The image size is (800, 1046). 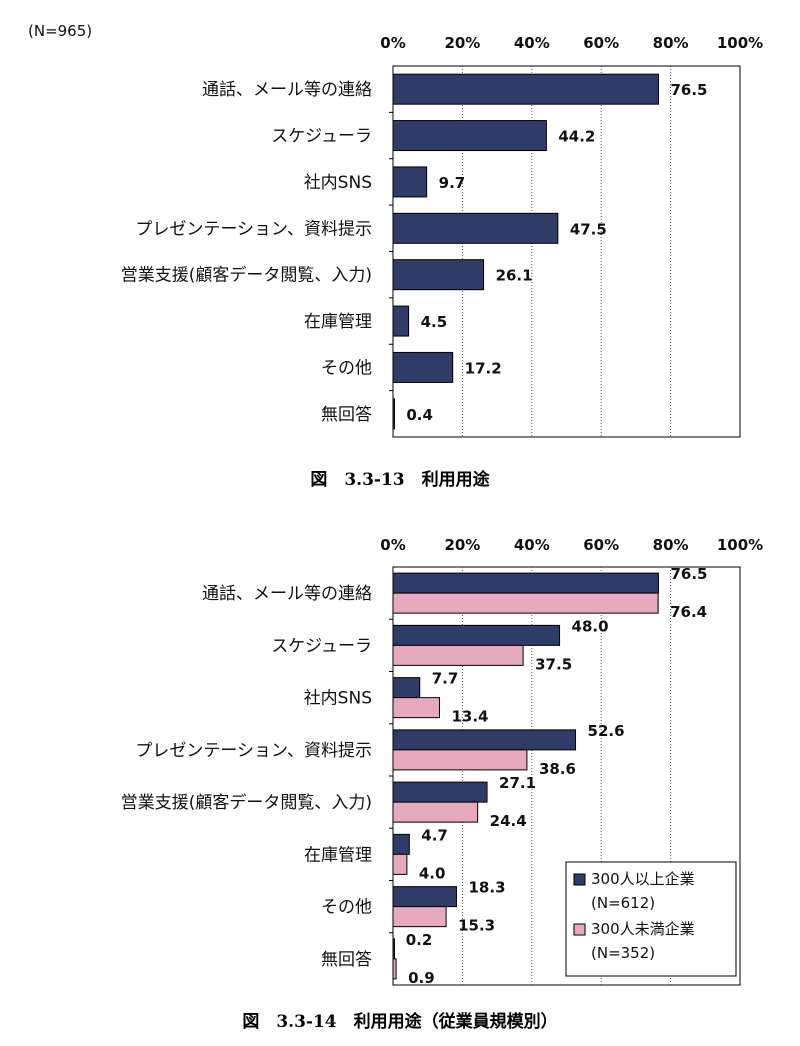 What do you see at coordinates (445, 679) in the screenshot?
I see `value-label: 7.7` at bounding box center [445, 679].